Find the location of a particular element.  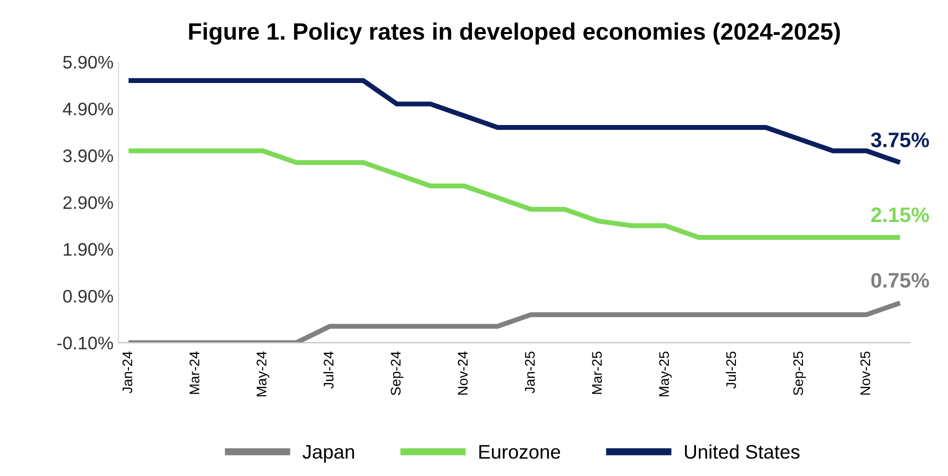

chart-title: Figure 1. Policy rates in developed economies (2024-2025) is located at coordinates (514, 33).